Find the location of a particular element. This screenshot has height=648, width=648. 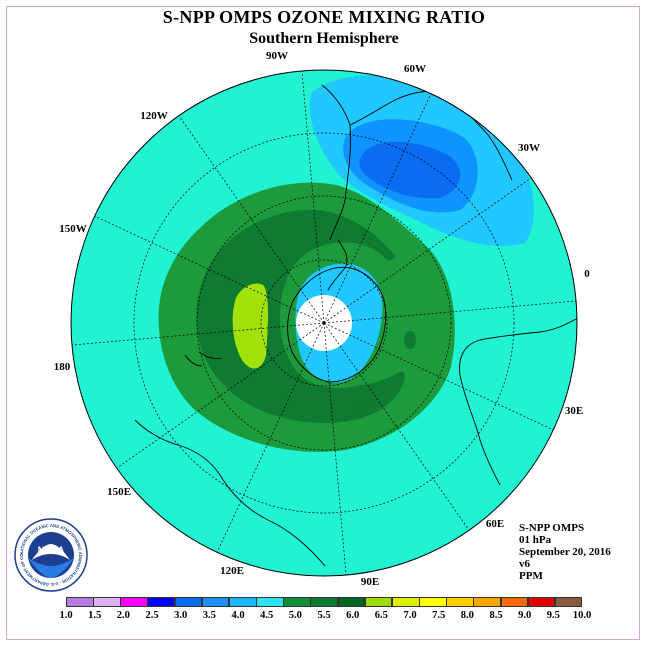

lon-label-30e: 30E is located at coordinates (574, 411).